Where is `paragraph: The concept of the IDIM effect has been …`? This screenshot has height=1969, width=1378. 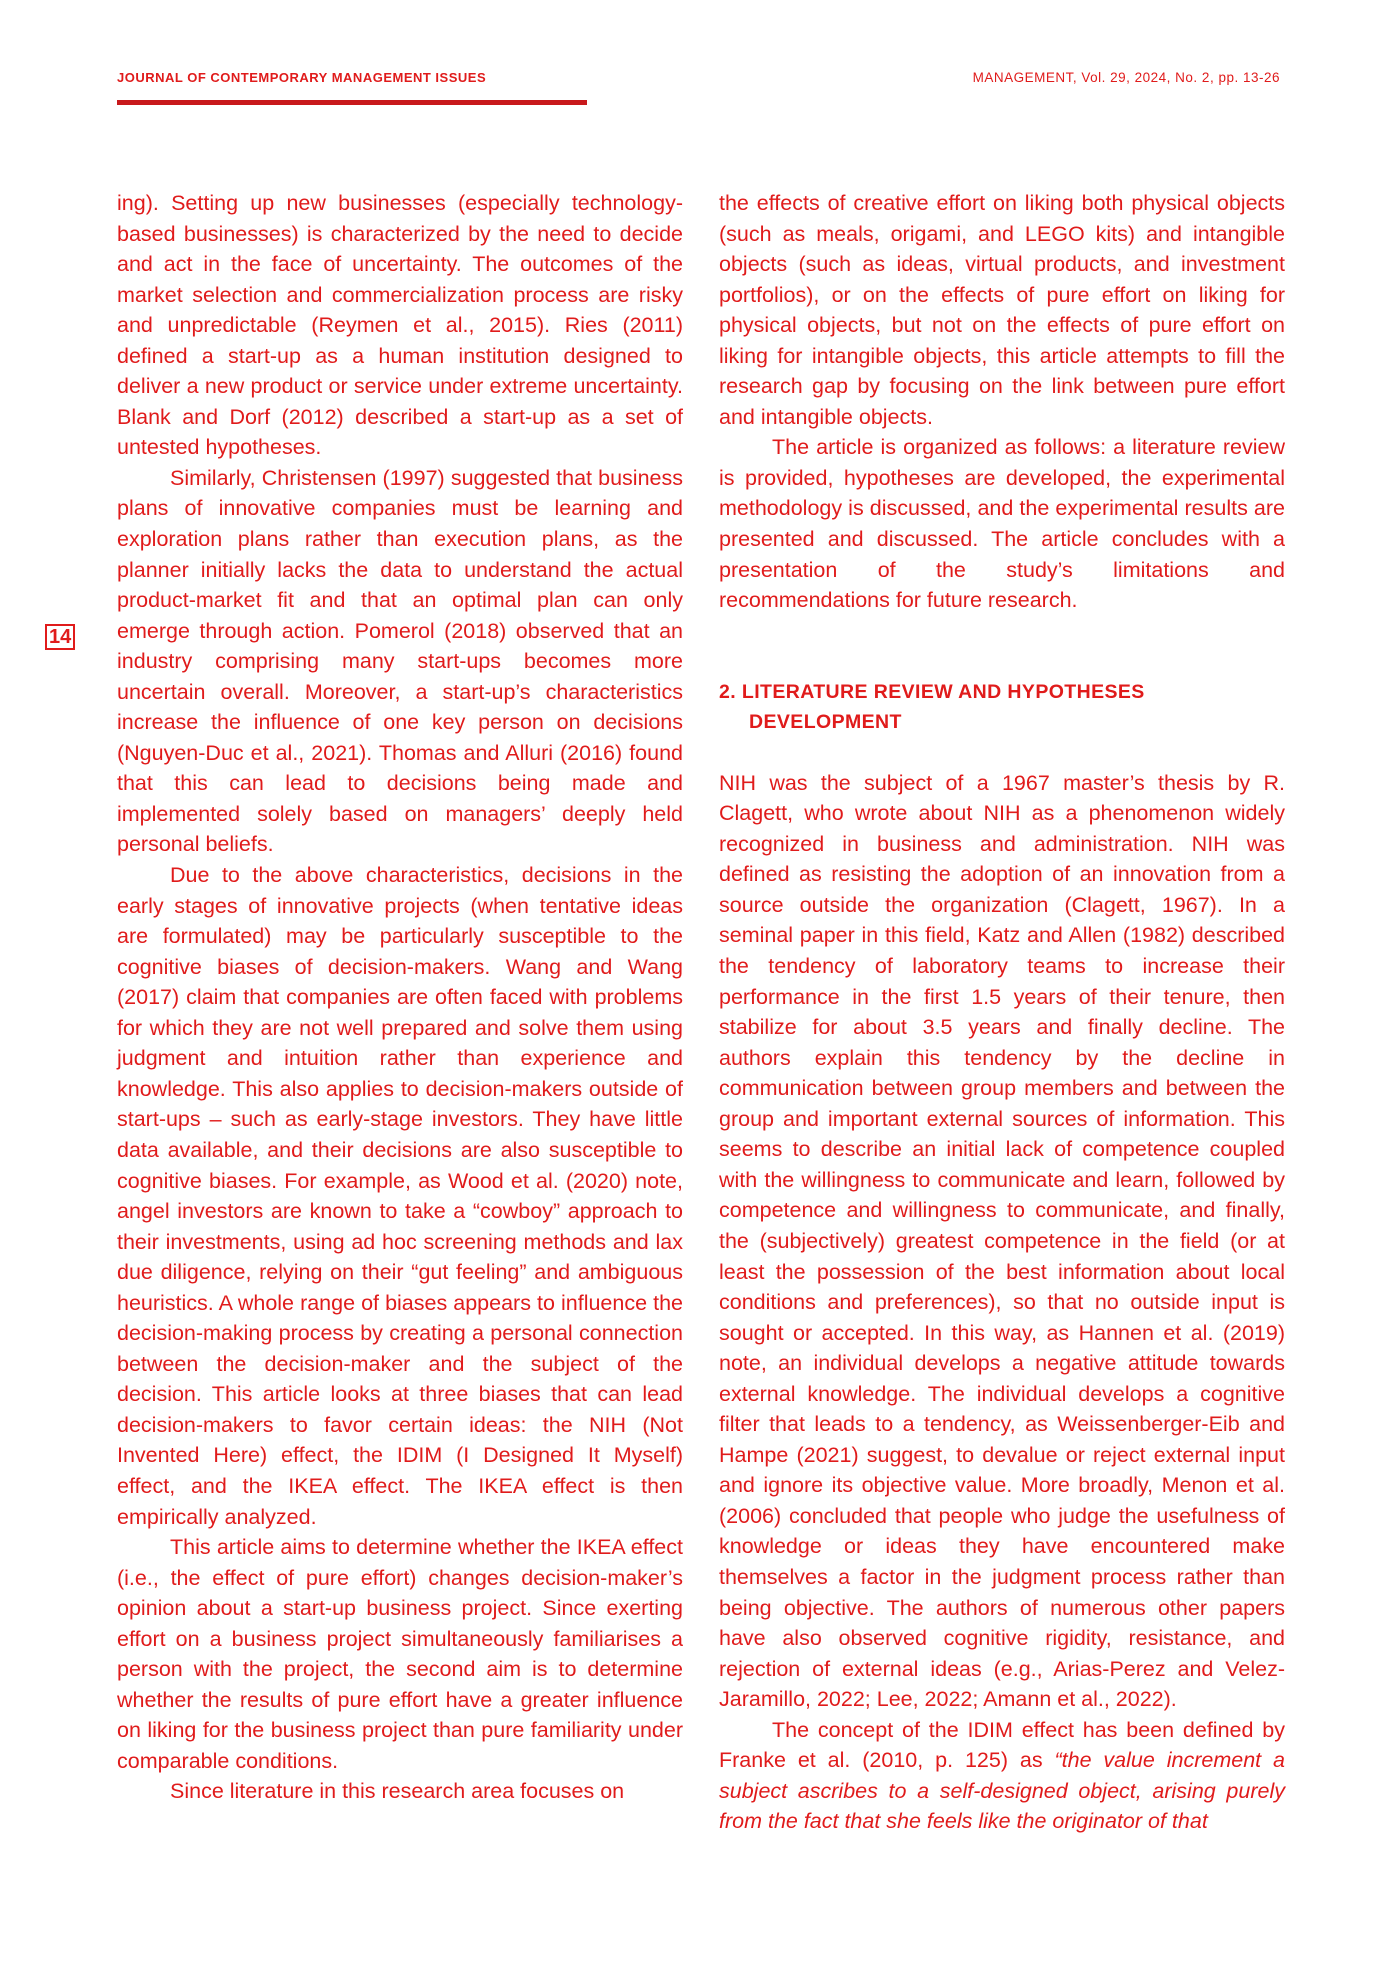
paragraph: The concept of the IDIM effect has been … is located at coordinates (1002, 1776).